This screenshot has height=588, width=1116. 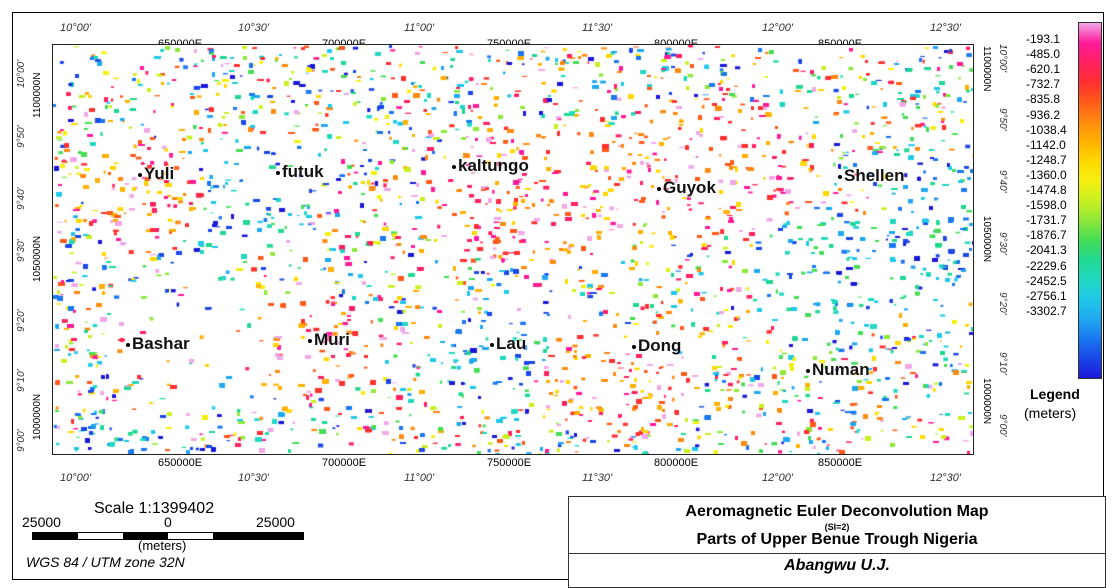 What do you see at coordinates (777, 478) in the screenshot?
I see `bottom-degree-tick: 12°00'` at bounding box center [777, 478].